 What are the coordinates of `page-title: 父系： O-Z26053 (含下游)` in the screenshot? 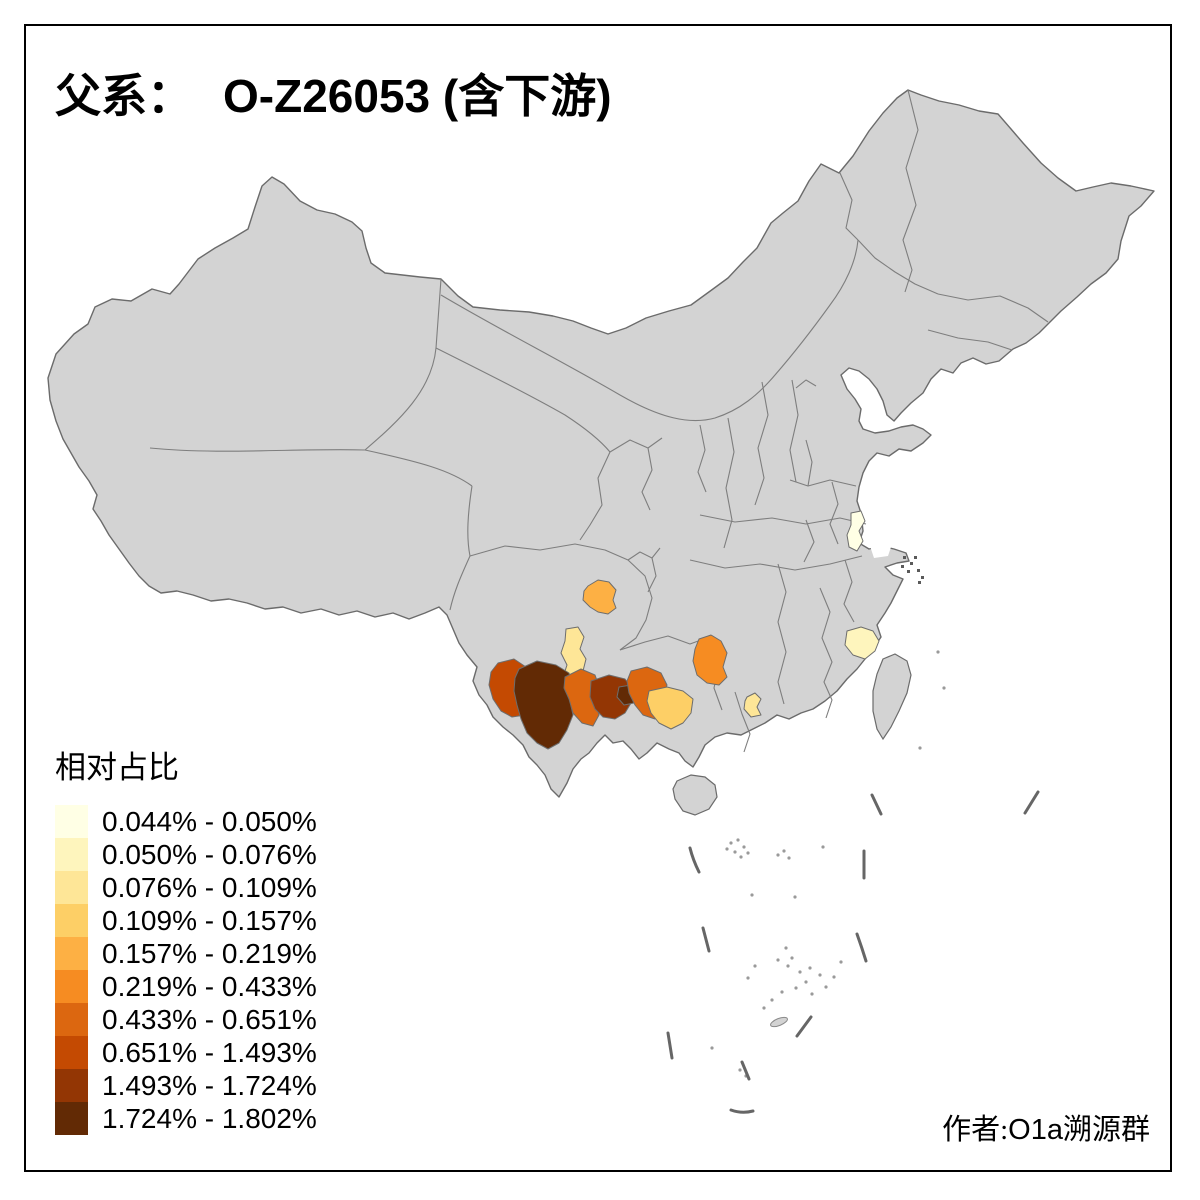 It's located at (333, 93).